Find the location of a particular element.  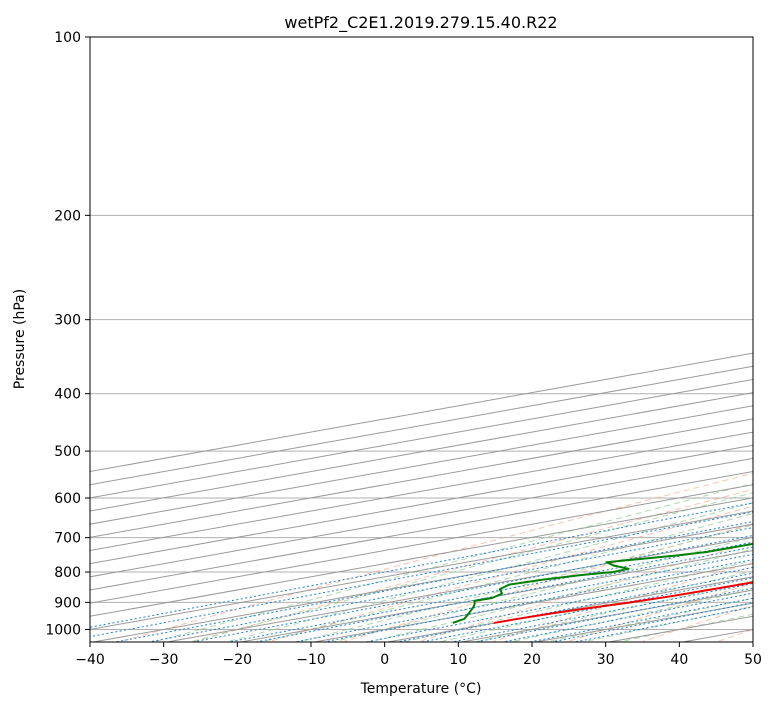

y-tick-label: 800 is located at coordinates (67, 573).